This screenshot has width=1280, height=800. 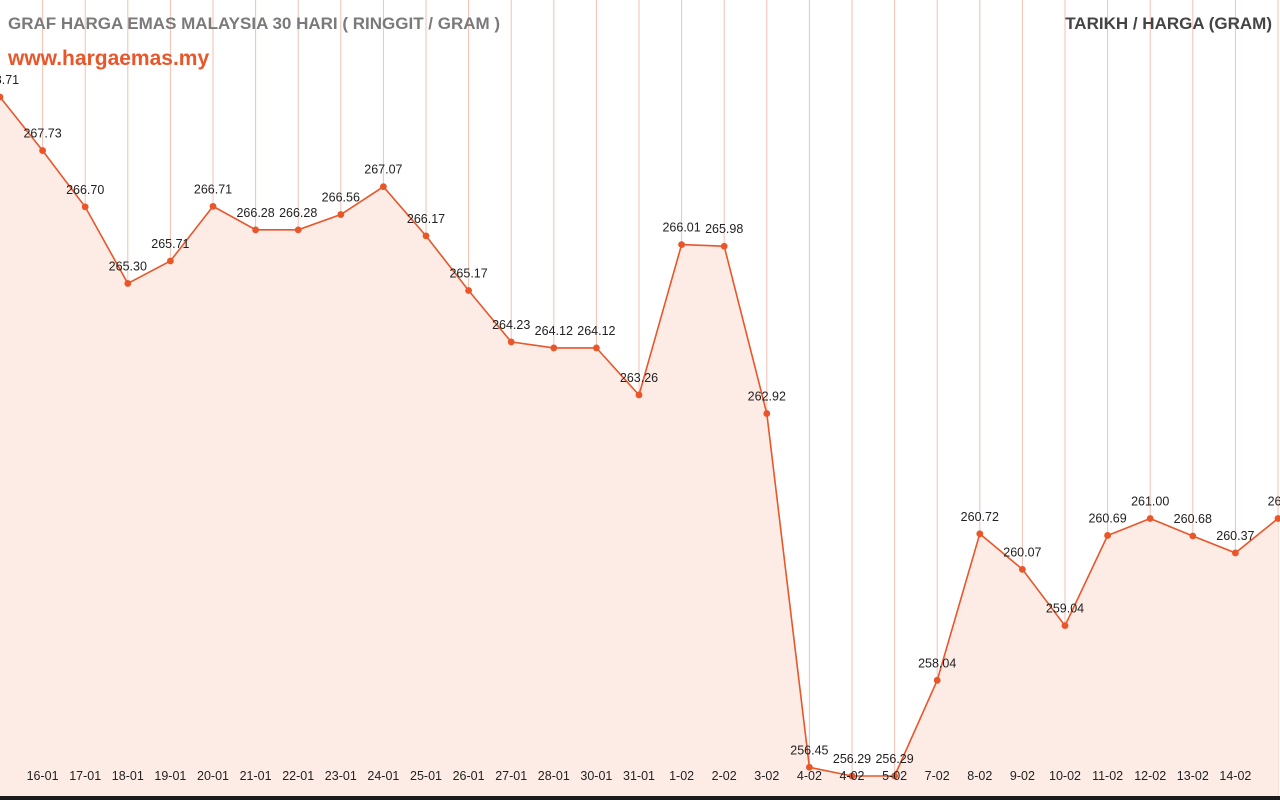 I want to click on data-label: 267.07, so click(x=383, y=170).